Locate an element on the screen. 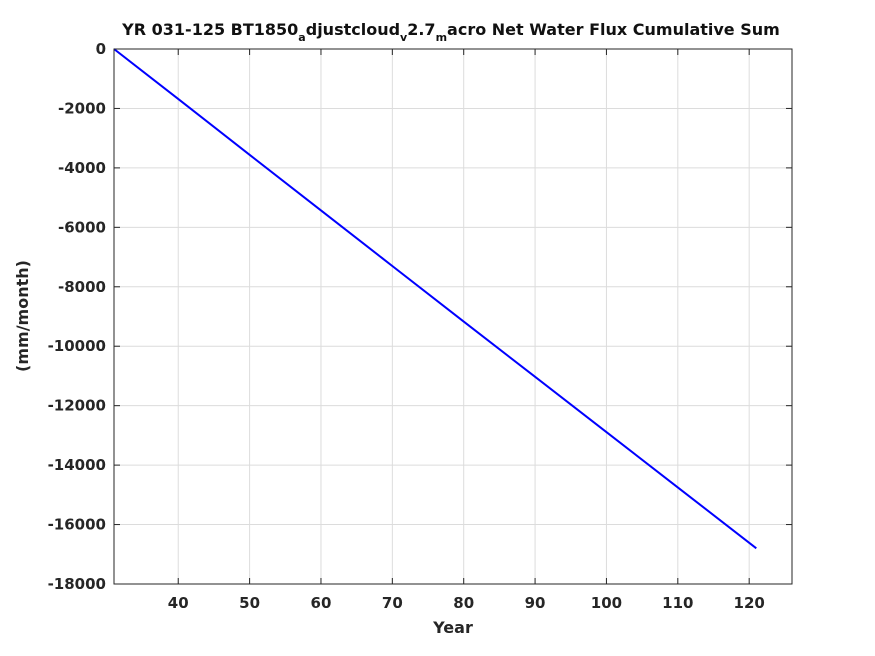 The image size is (875, 656). y-tick-label: -10000 is located at coordinates (77, 346).